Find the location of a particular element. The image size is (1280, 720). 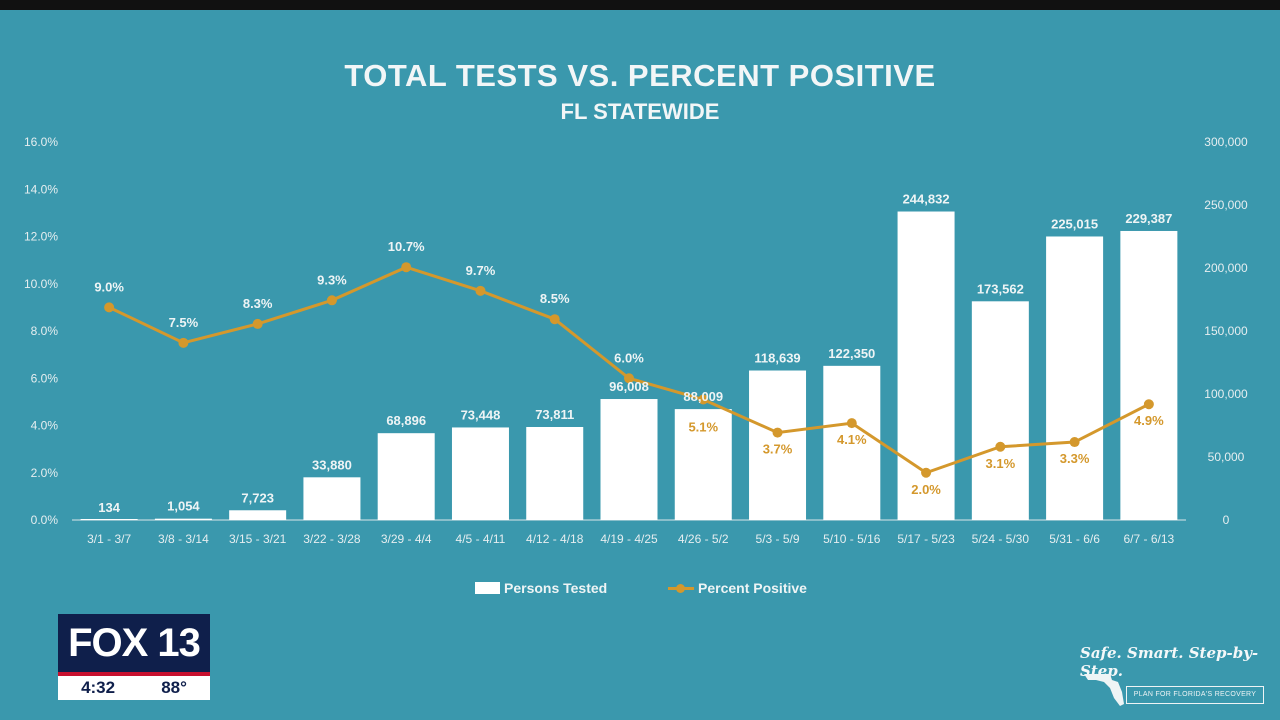

bar-value-label: 122,350 is located at coordinates (851, 353).